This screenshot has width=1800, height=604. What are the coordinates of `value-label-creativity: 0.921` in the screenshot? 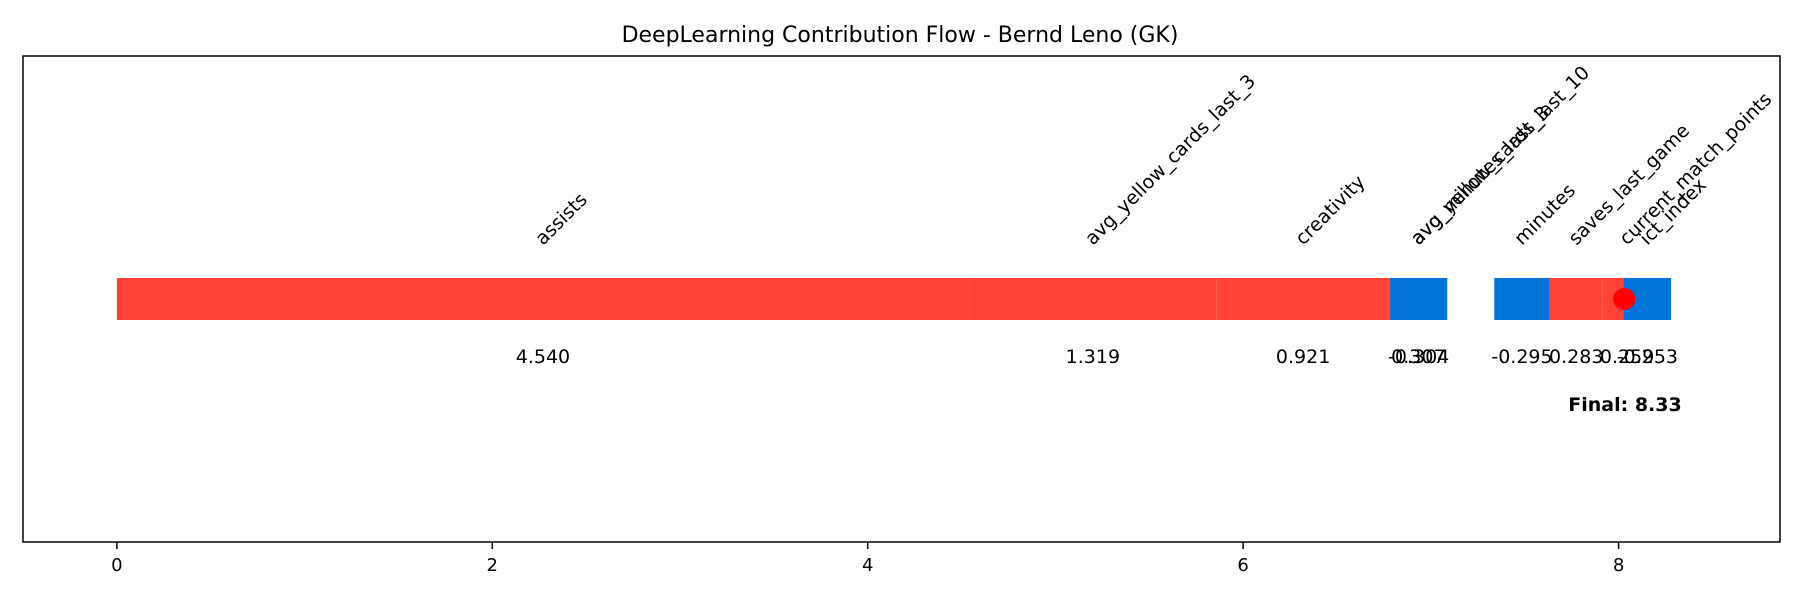 It's located at (1303, 357).